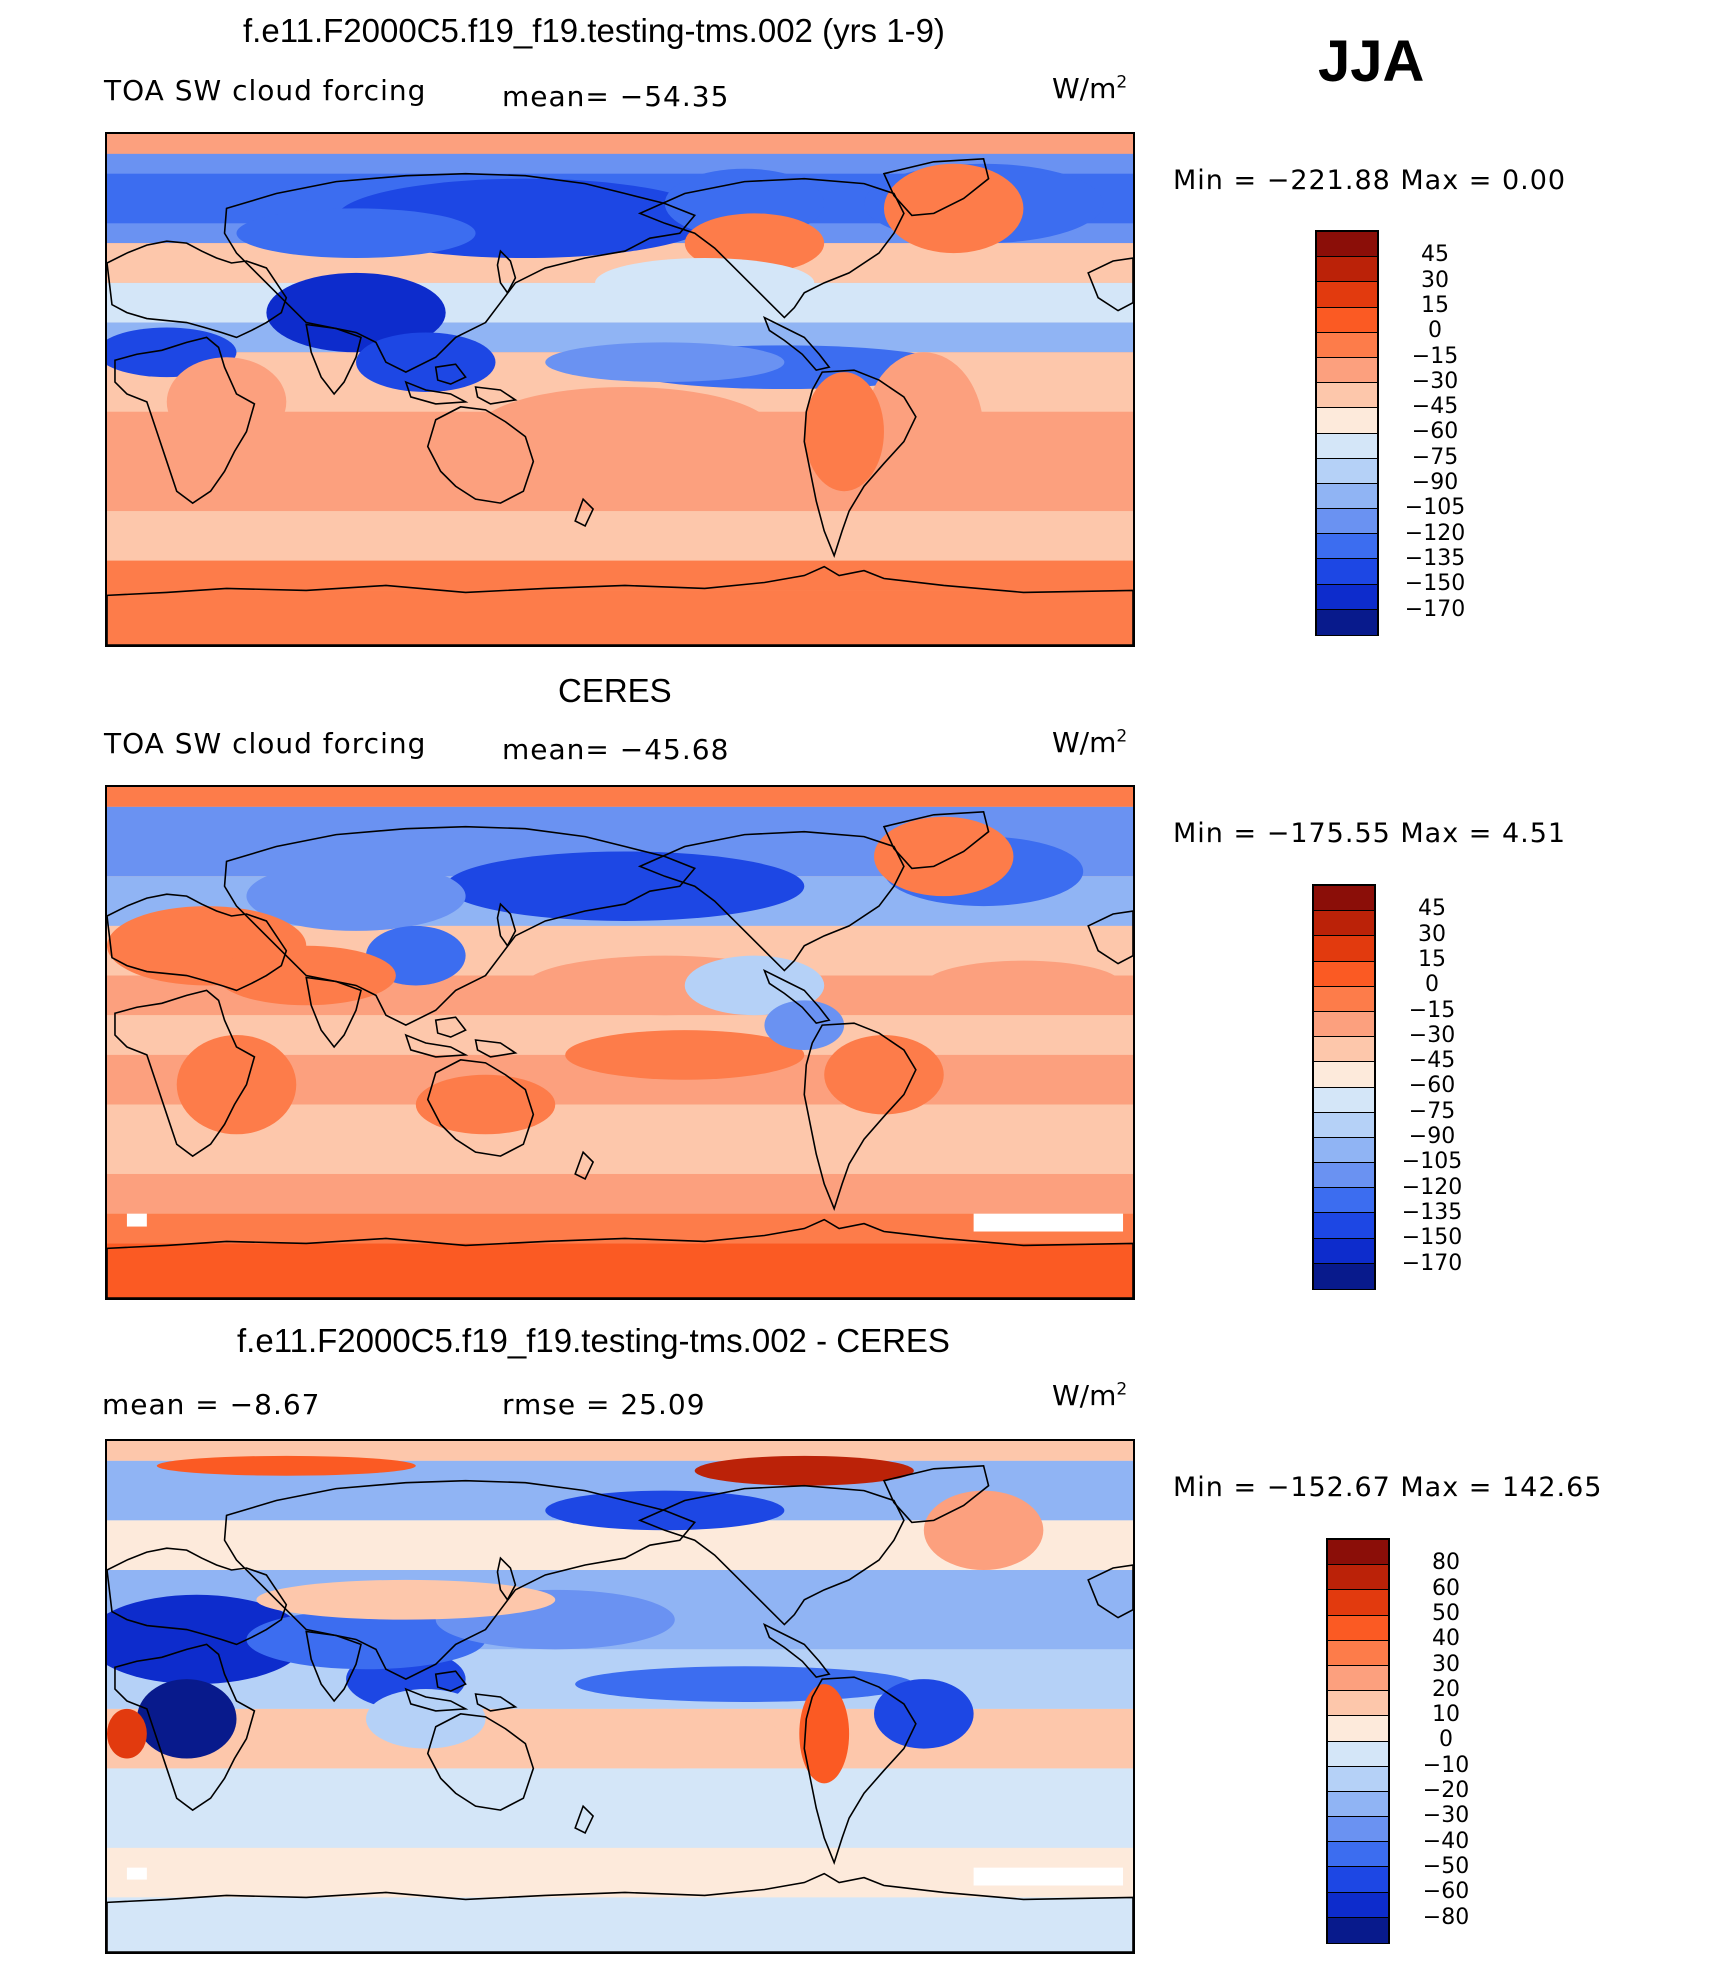 This screenshot has width=1710, height=1963. What do you see at coordinates (1446, 1917) in the screenshot?
I see `colorbar-tick-label: −80` at bounding box center [1446, 1917].